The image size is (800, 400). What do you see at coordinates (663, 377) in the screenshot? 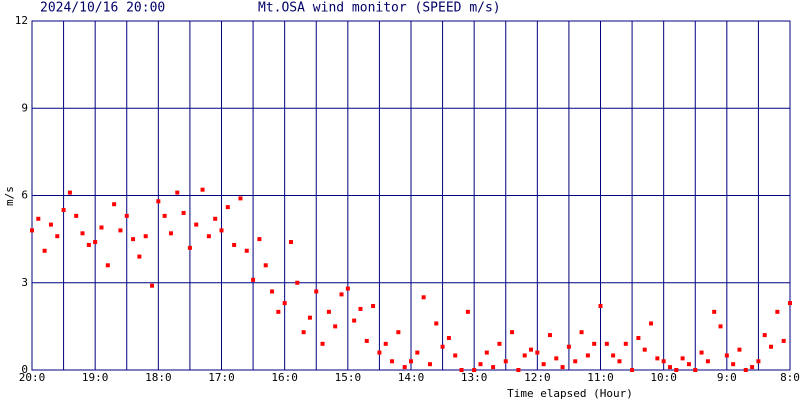
I see `x-tick-label: 10:0` at bounding box center [663, 377].